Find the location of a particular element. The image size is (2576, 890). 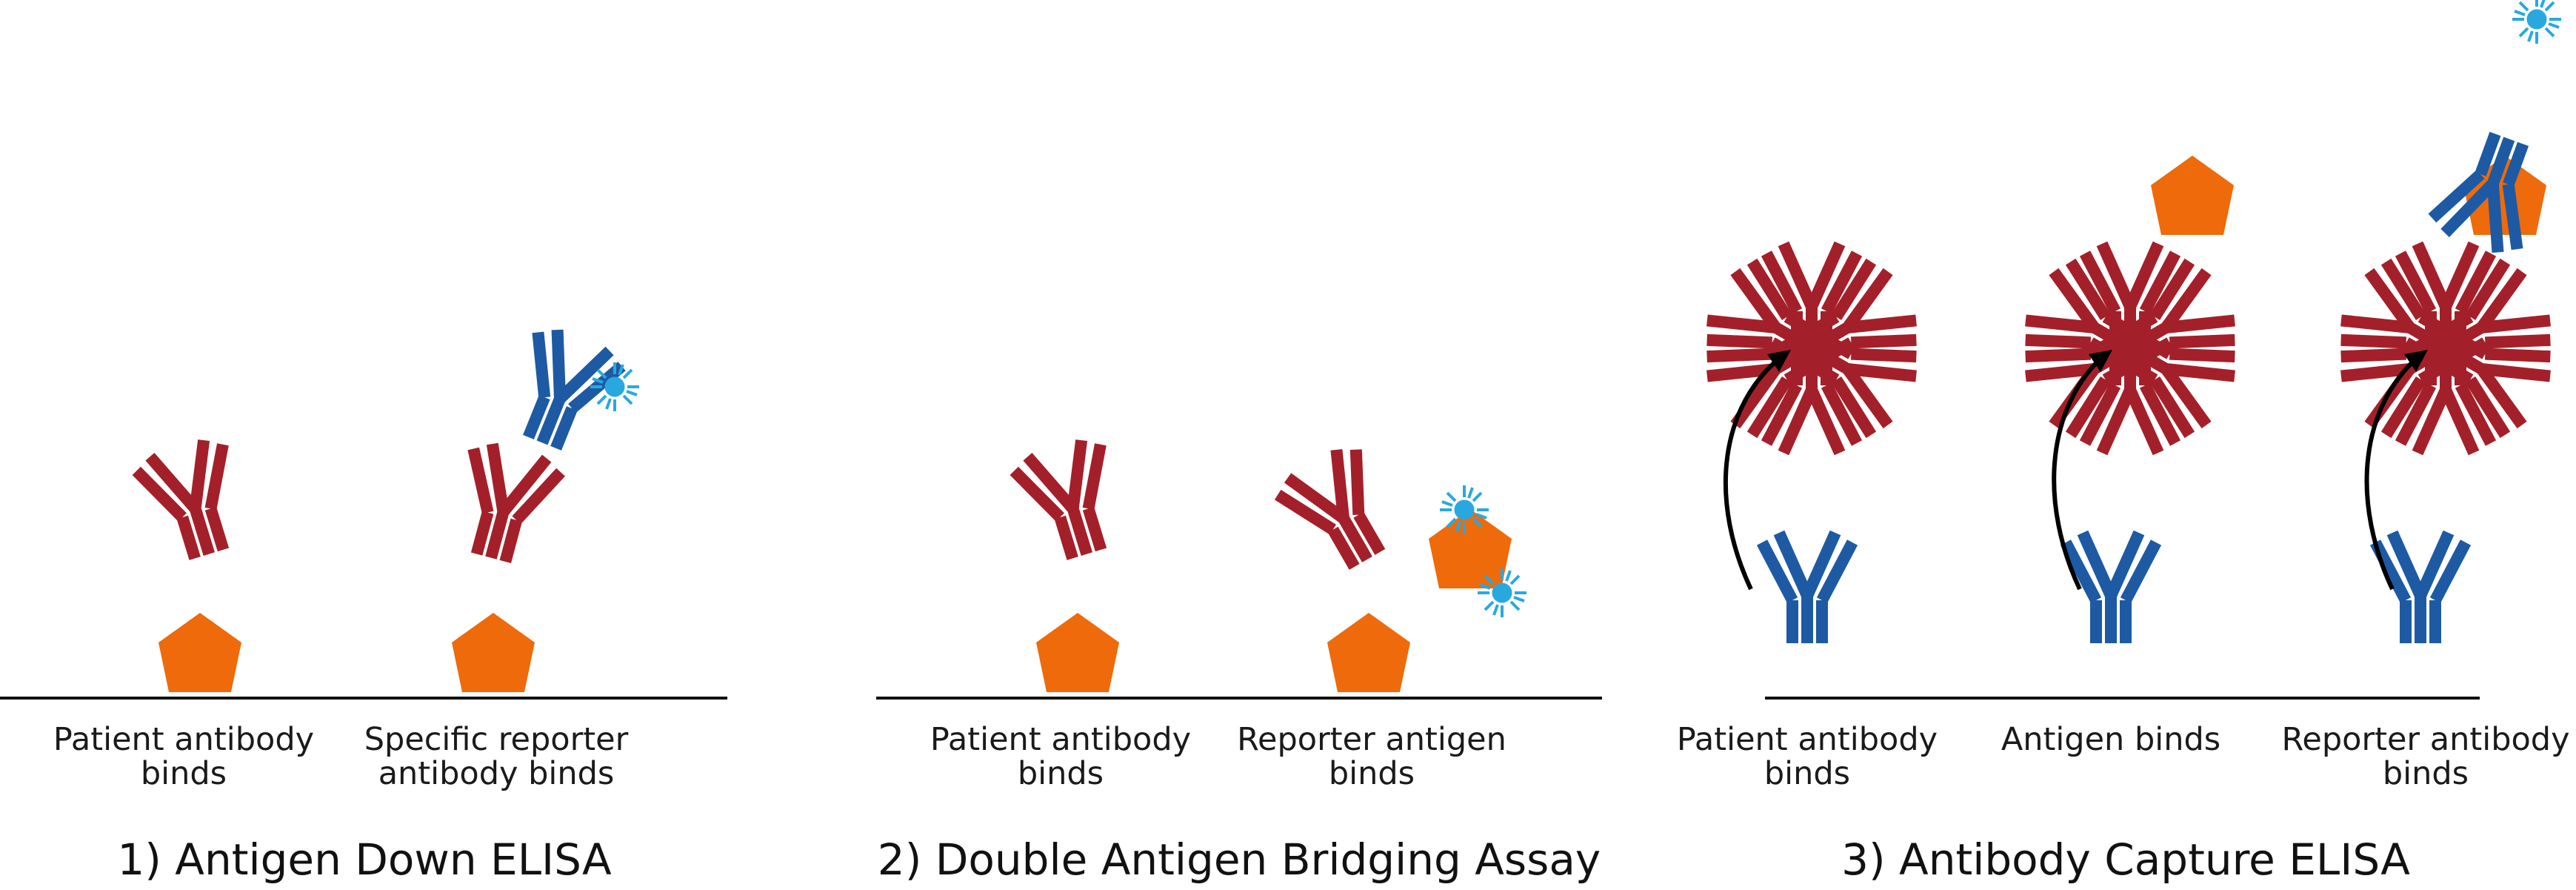

panel-title: 2) Double Antigen Bridging Assay is located at coordinates (1239, 859).